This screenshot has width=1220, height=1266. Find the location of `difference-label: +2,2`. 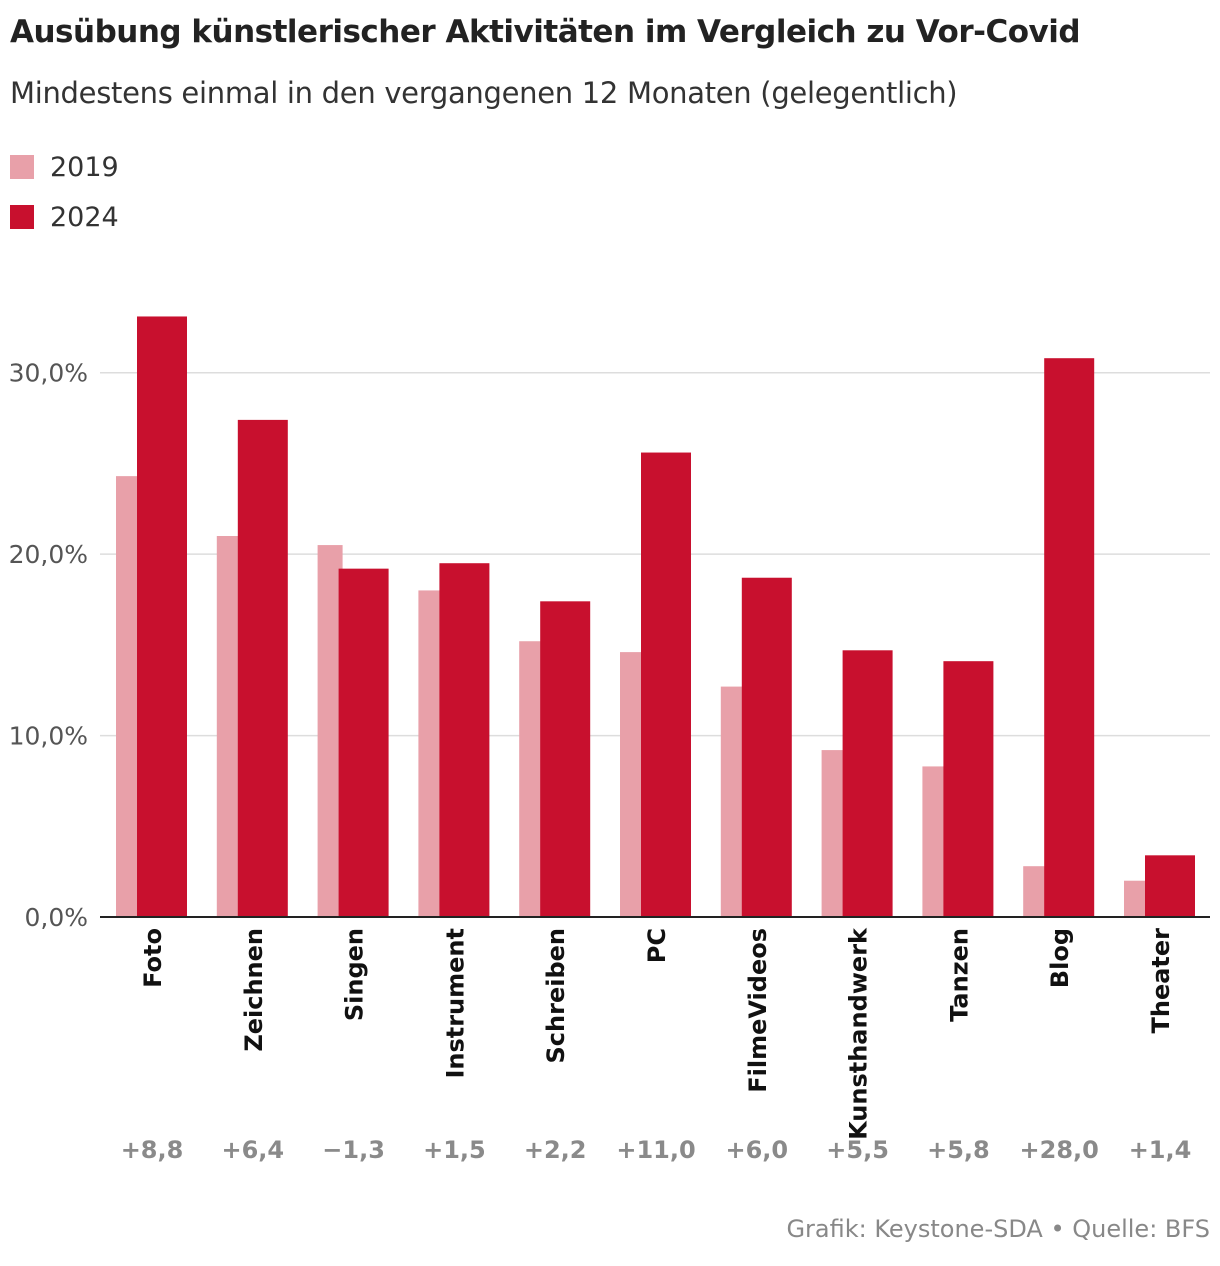

difference-label: +2,2 is located at coordinates (555, 1150).